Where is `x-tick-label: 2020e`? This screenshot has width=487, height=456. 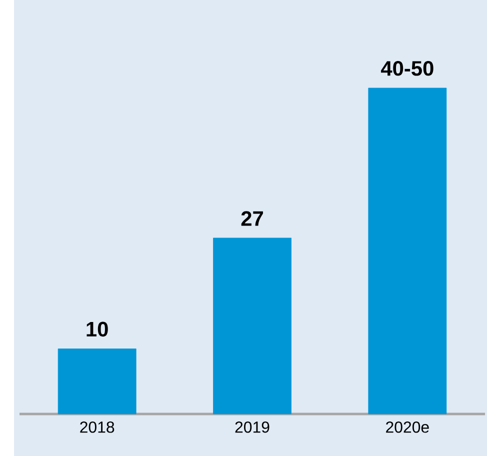
x-tick-label: 2020e is located at coordinates (407, 427).